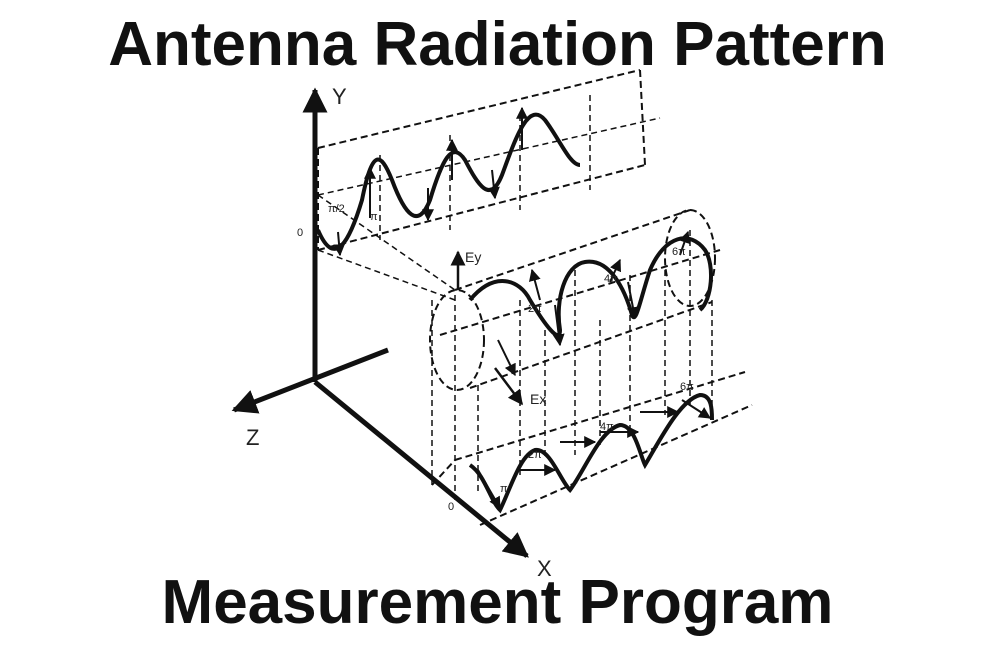 The height and width of the screenshot is (650, 995). I want to click on ex-label: Ex, so click(538, 399).